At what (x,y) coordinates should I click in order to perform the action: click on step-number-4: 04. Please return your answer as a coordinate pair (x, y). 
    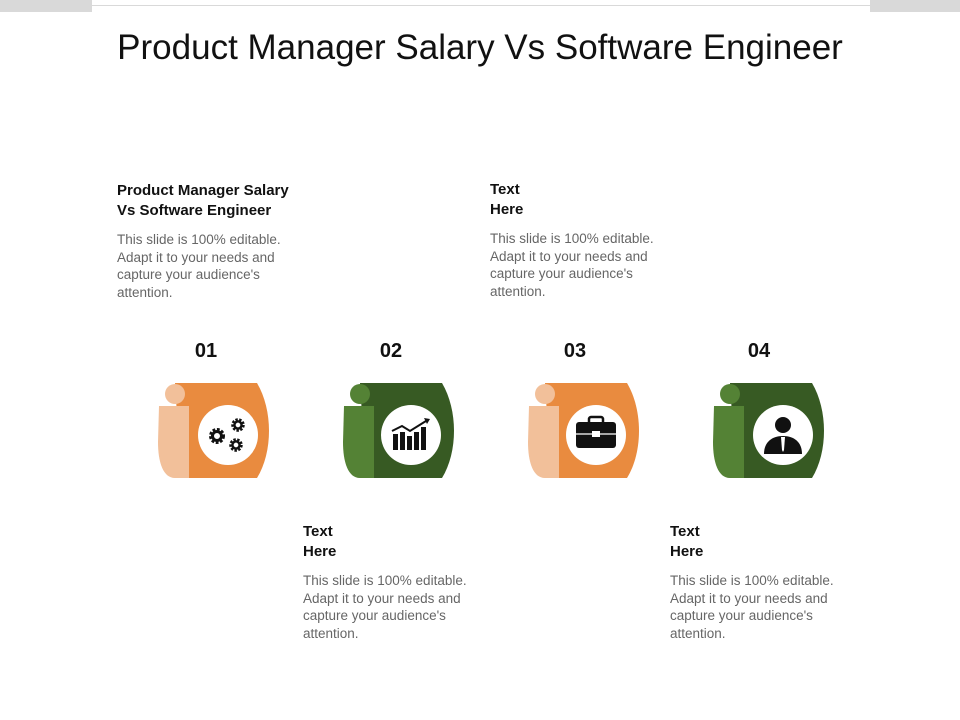
    Looking at the image, I should click on (759, 351).